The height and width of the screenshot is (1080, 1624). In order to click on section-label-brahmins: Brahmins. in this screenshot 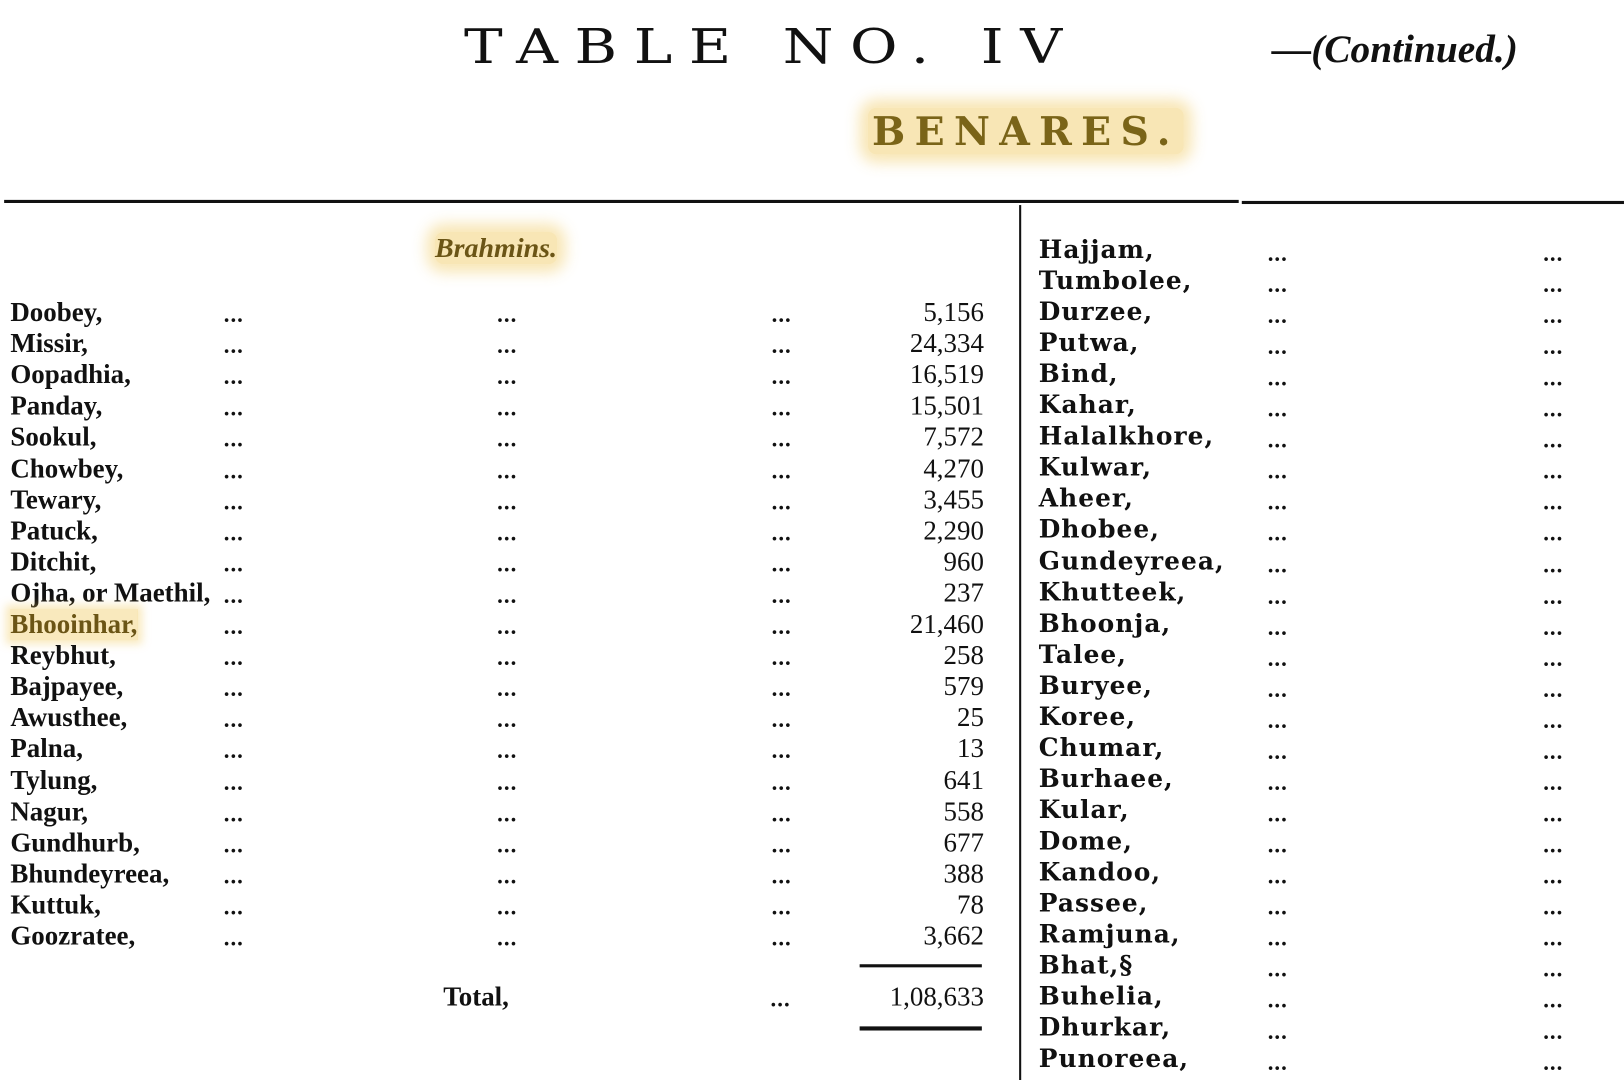, I will do `click(496, 248)`.